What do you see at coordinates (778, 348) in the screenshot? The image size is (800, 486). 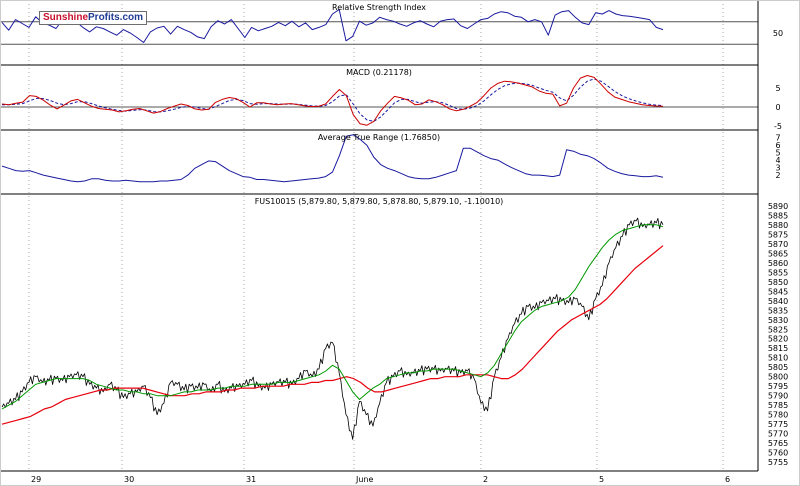 I see `price-tick-label: 5815` at bounding box center [778, 348].